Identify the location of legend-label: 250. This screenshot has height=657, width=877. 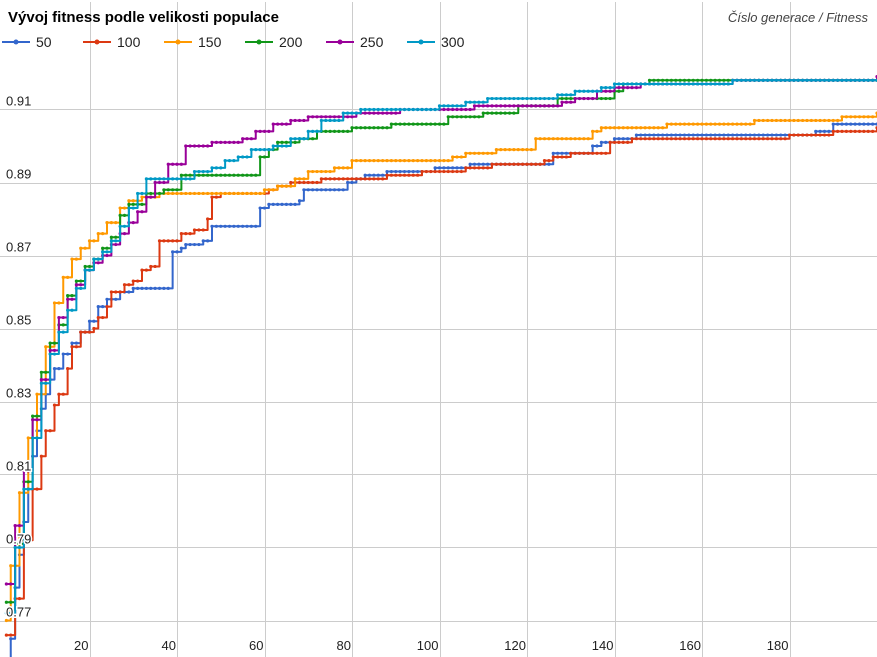
(372, 42).